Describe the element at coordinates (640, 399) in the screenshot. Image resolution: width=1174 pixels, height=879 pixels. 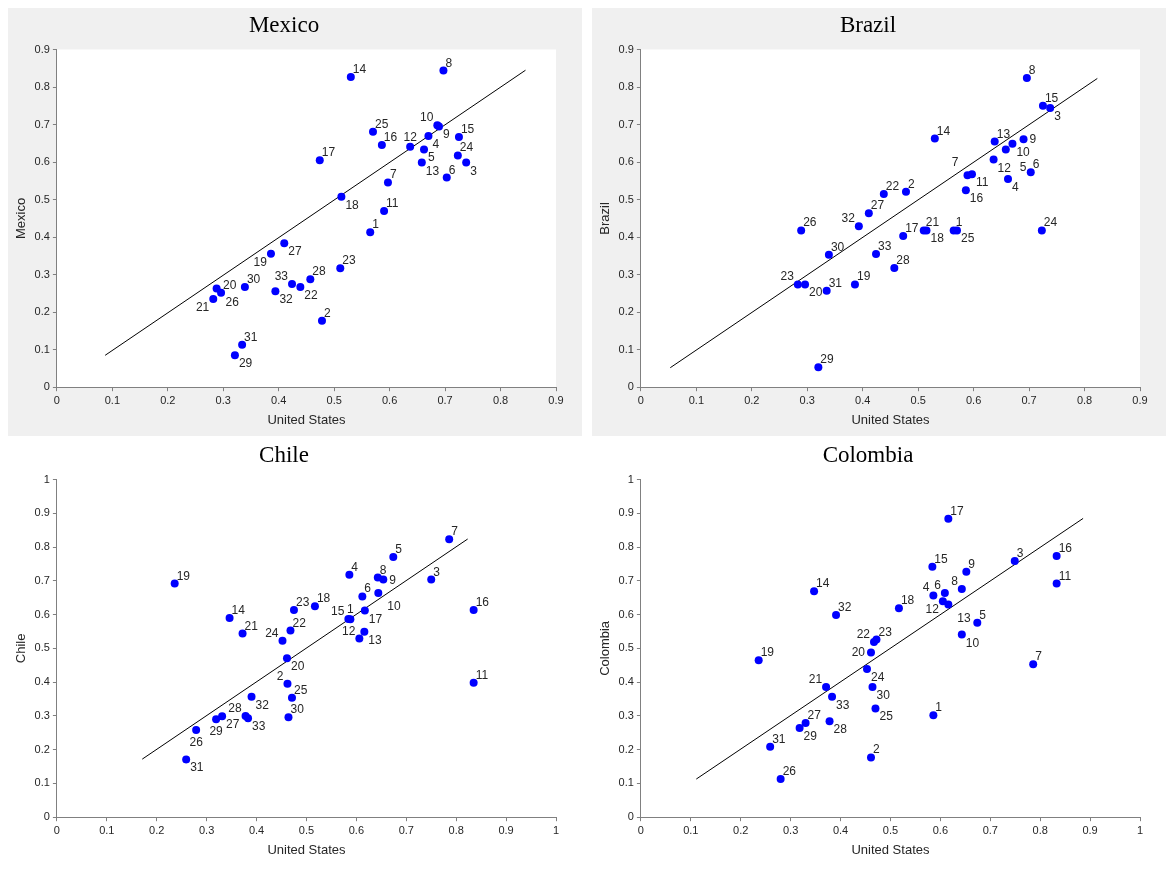
I see `x-tick-label: 0` at that location.